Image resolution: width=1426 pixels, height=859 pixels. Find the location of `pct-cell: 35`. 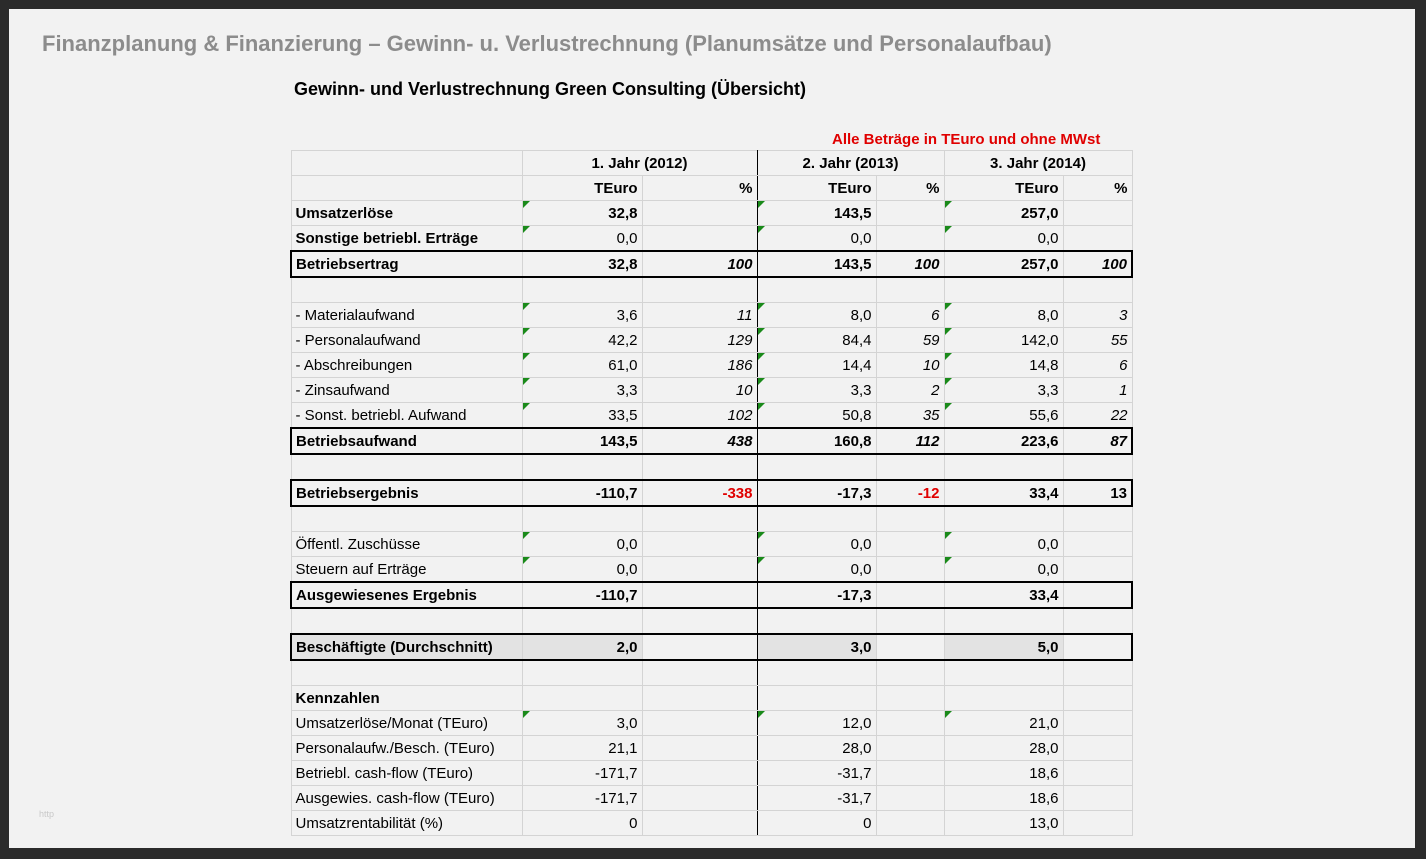

pct-cell: 35 is located at coordinates (910, 415).